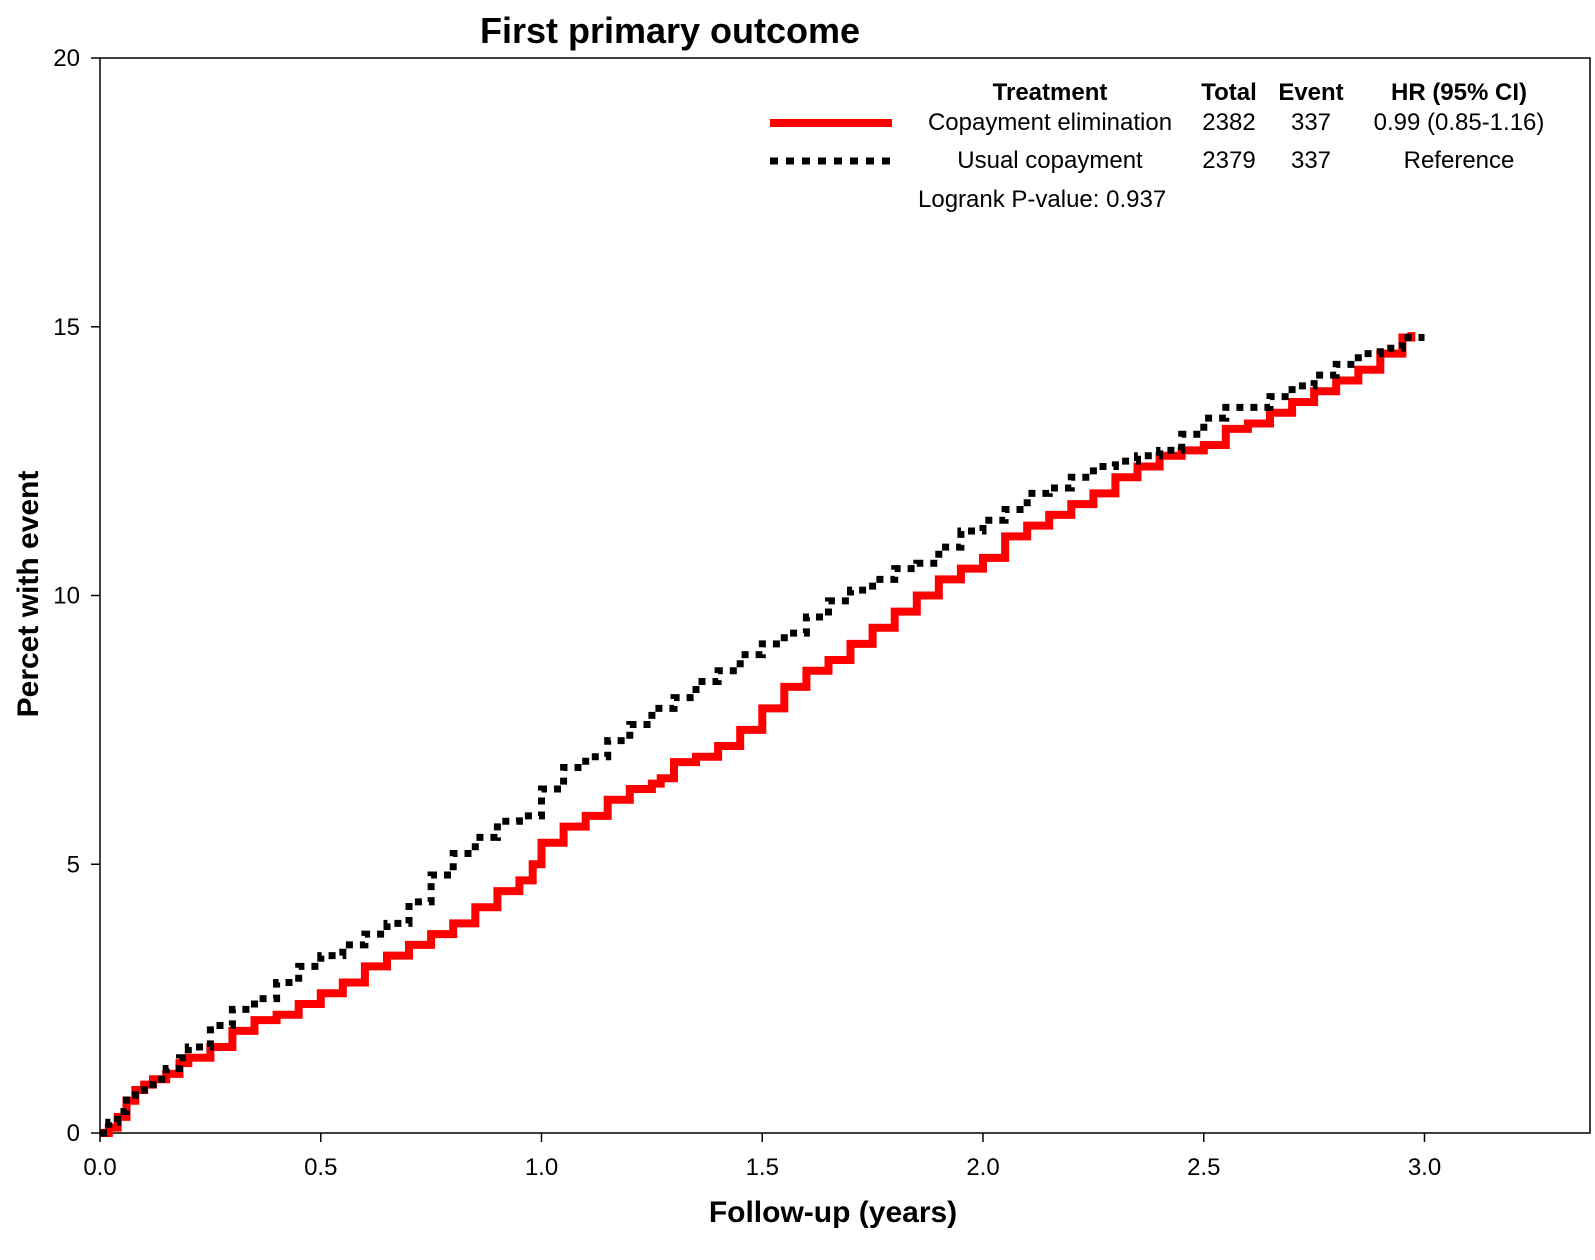  Describe the element at coordinates (541, 1167) in the screenshot. I see `x-tick-label: 1.0` at that location.